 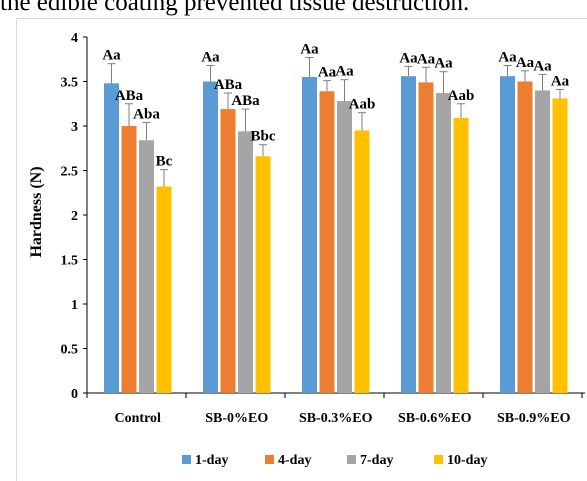 What do you see at coordinates (74, 394) in the screenshot?
I see `y-tick-label: 0` at bounding box center [74, 394].